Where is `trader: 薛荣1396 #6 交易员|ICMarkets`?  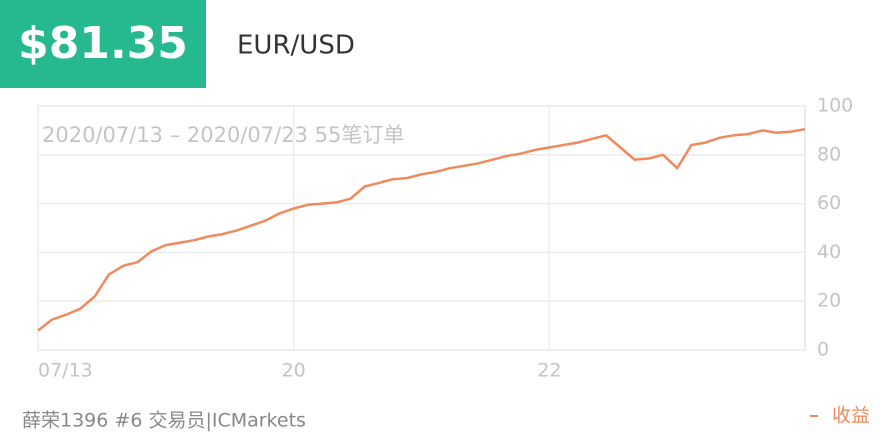 trader: 薛荣1396 #6 交易员|ICMarkets is located at coordinates (164, 421).